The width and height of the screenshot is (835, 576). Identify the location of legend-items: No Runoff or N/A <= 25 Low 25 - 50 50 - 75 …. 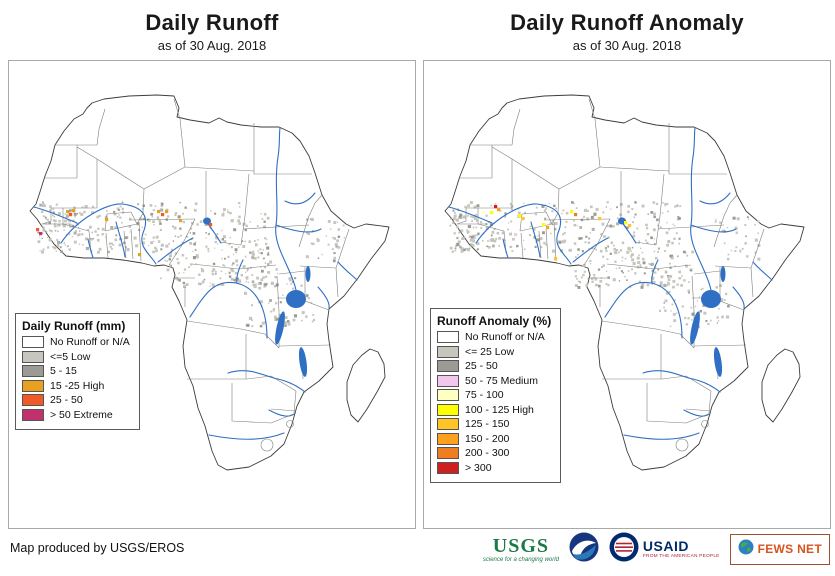
(494, 402).